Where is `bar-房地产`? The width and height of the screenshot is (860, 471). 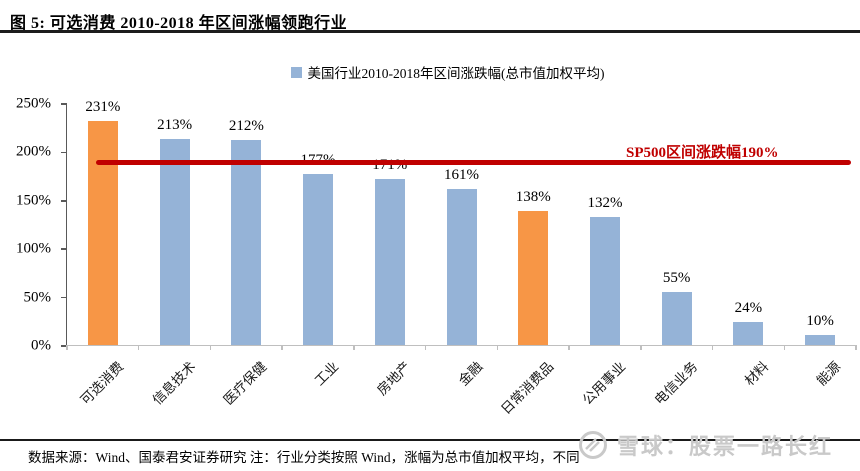 bar-房地产 is located at coordinates (389, 262).